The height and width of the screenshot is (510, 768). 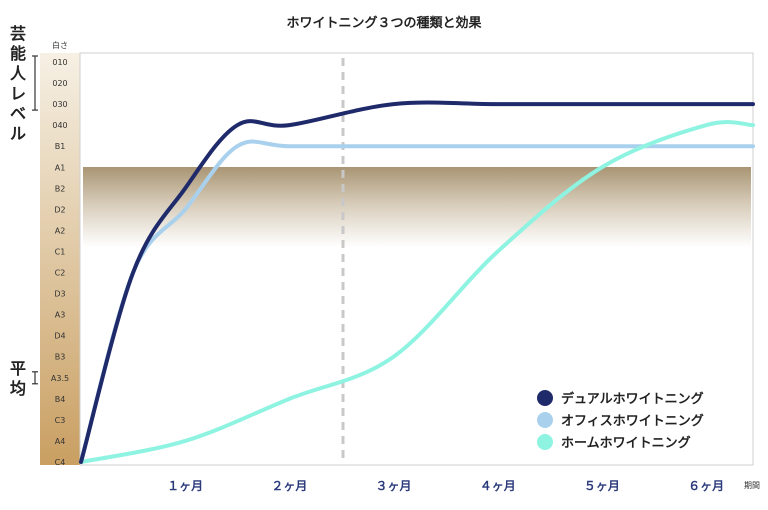 I want to click on y-tick-label: 030, so click(x=59, y=104).